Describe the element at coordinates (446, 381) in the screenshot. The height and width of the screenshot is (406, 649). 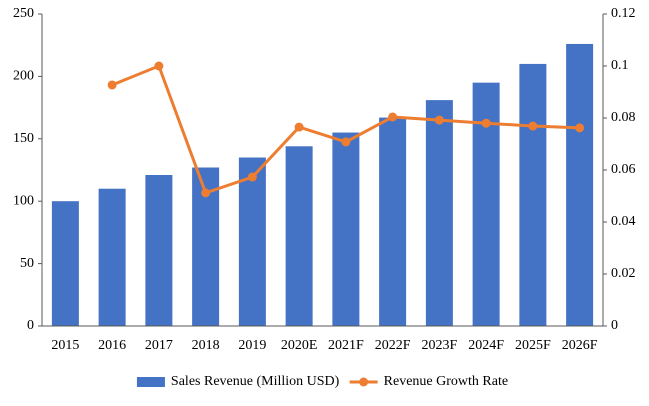
I see `legend-label: Revenue Growth Rate` at that location.